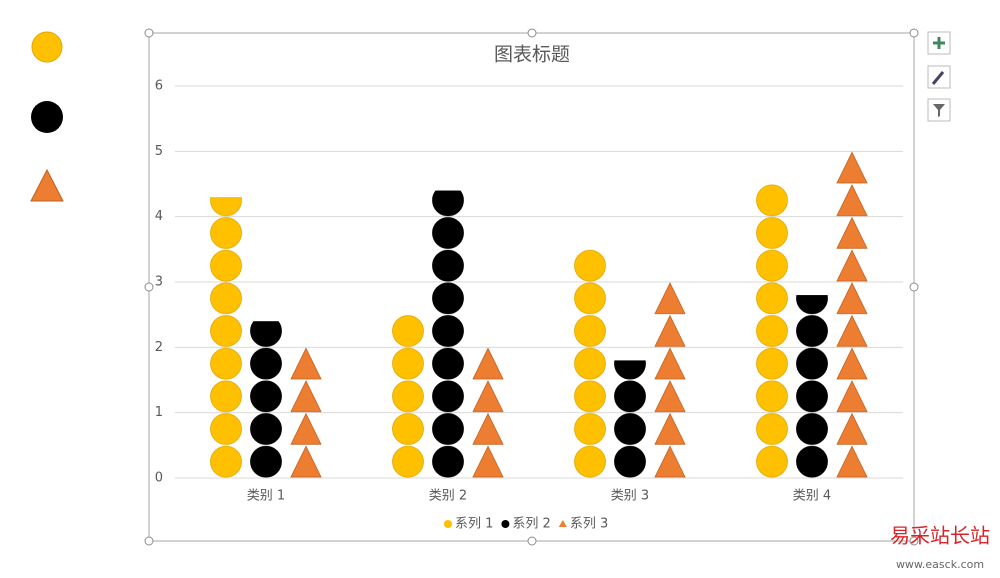  What do you see at coordinates (939, 76) in the screenshot?
I see `chart-buttons` at bounding box center [939, 76].